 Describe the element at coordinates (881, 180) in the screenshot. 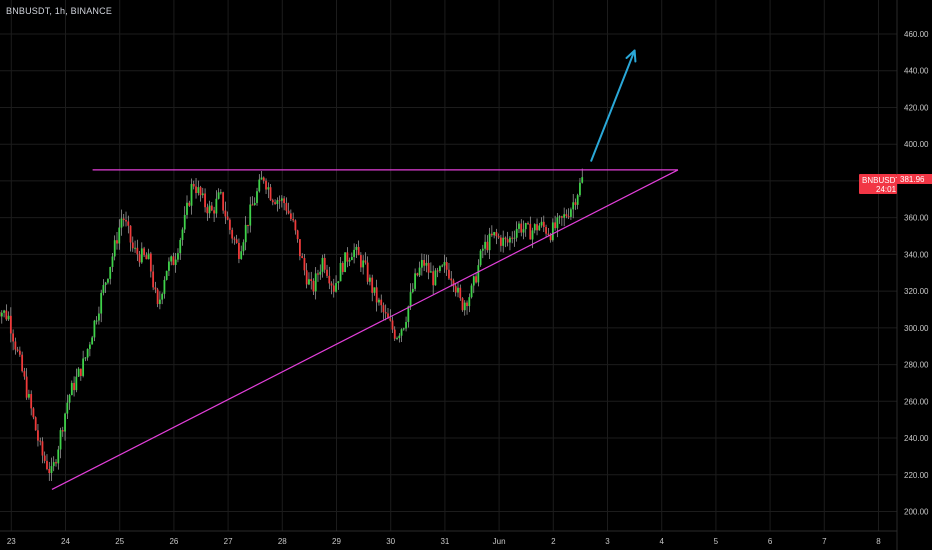

I see `price-tag-symbol: BNBUSDT` at that location.